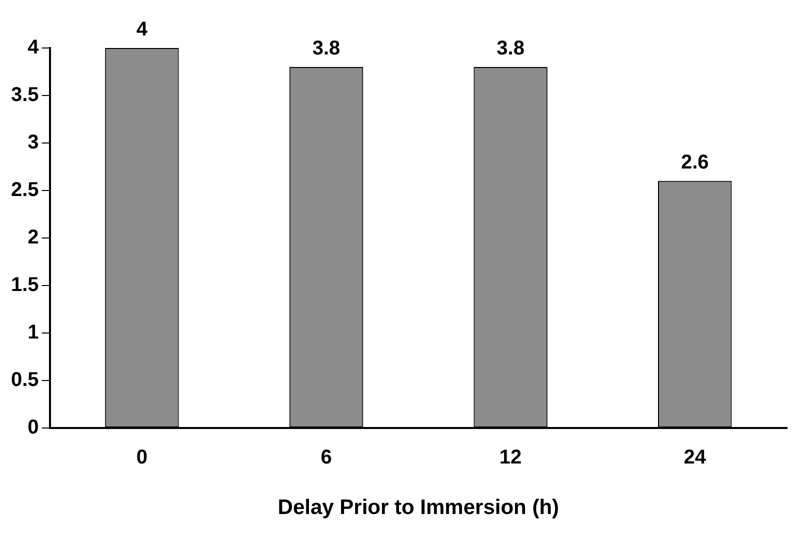 The height and width of the screenshot is (533, 805). Describe the element at coordinates (694, 162) in the screenshot. I see `data-label: 2.6` at that location.